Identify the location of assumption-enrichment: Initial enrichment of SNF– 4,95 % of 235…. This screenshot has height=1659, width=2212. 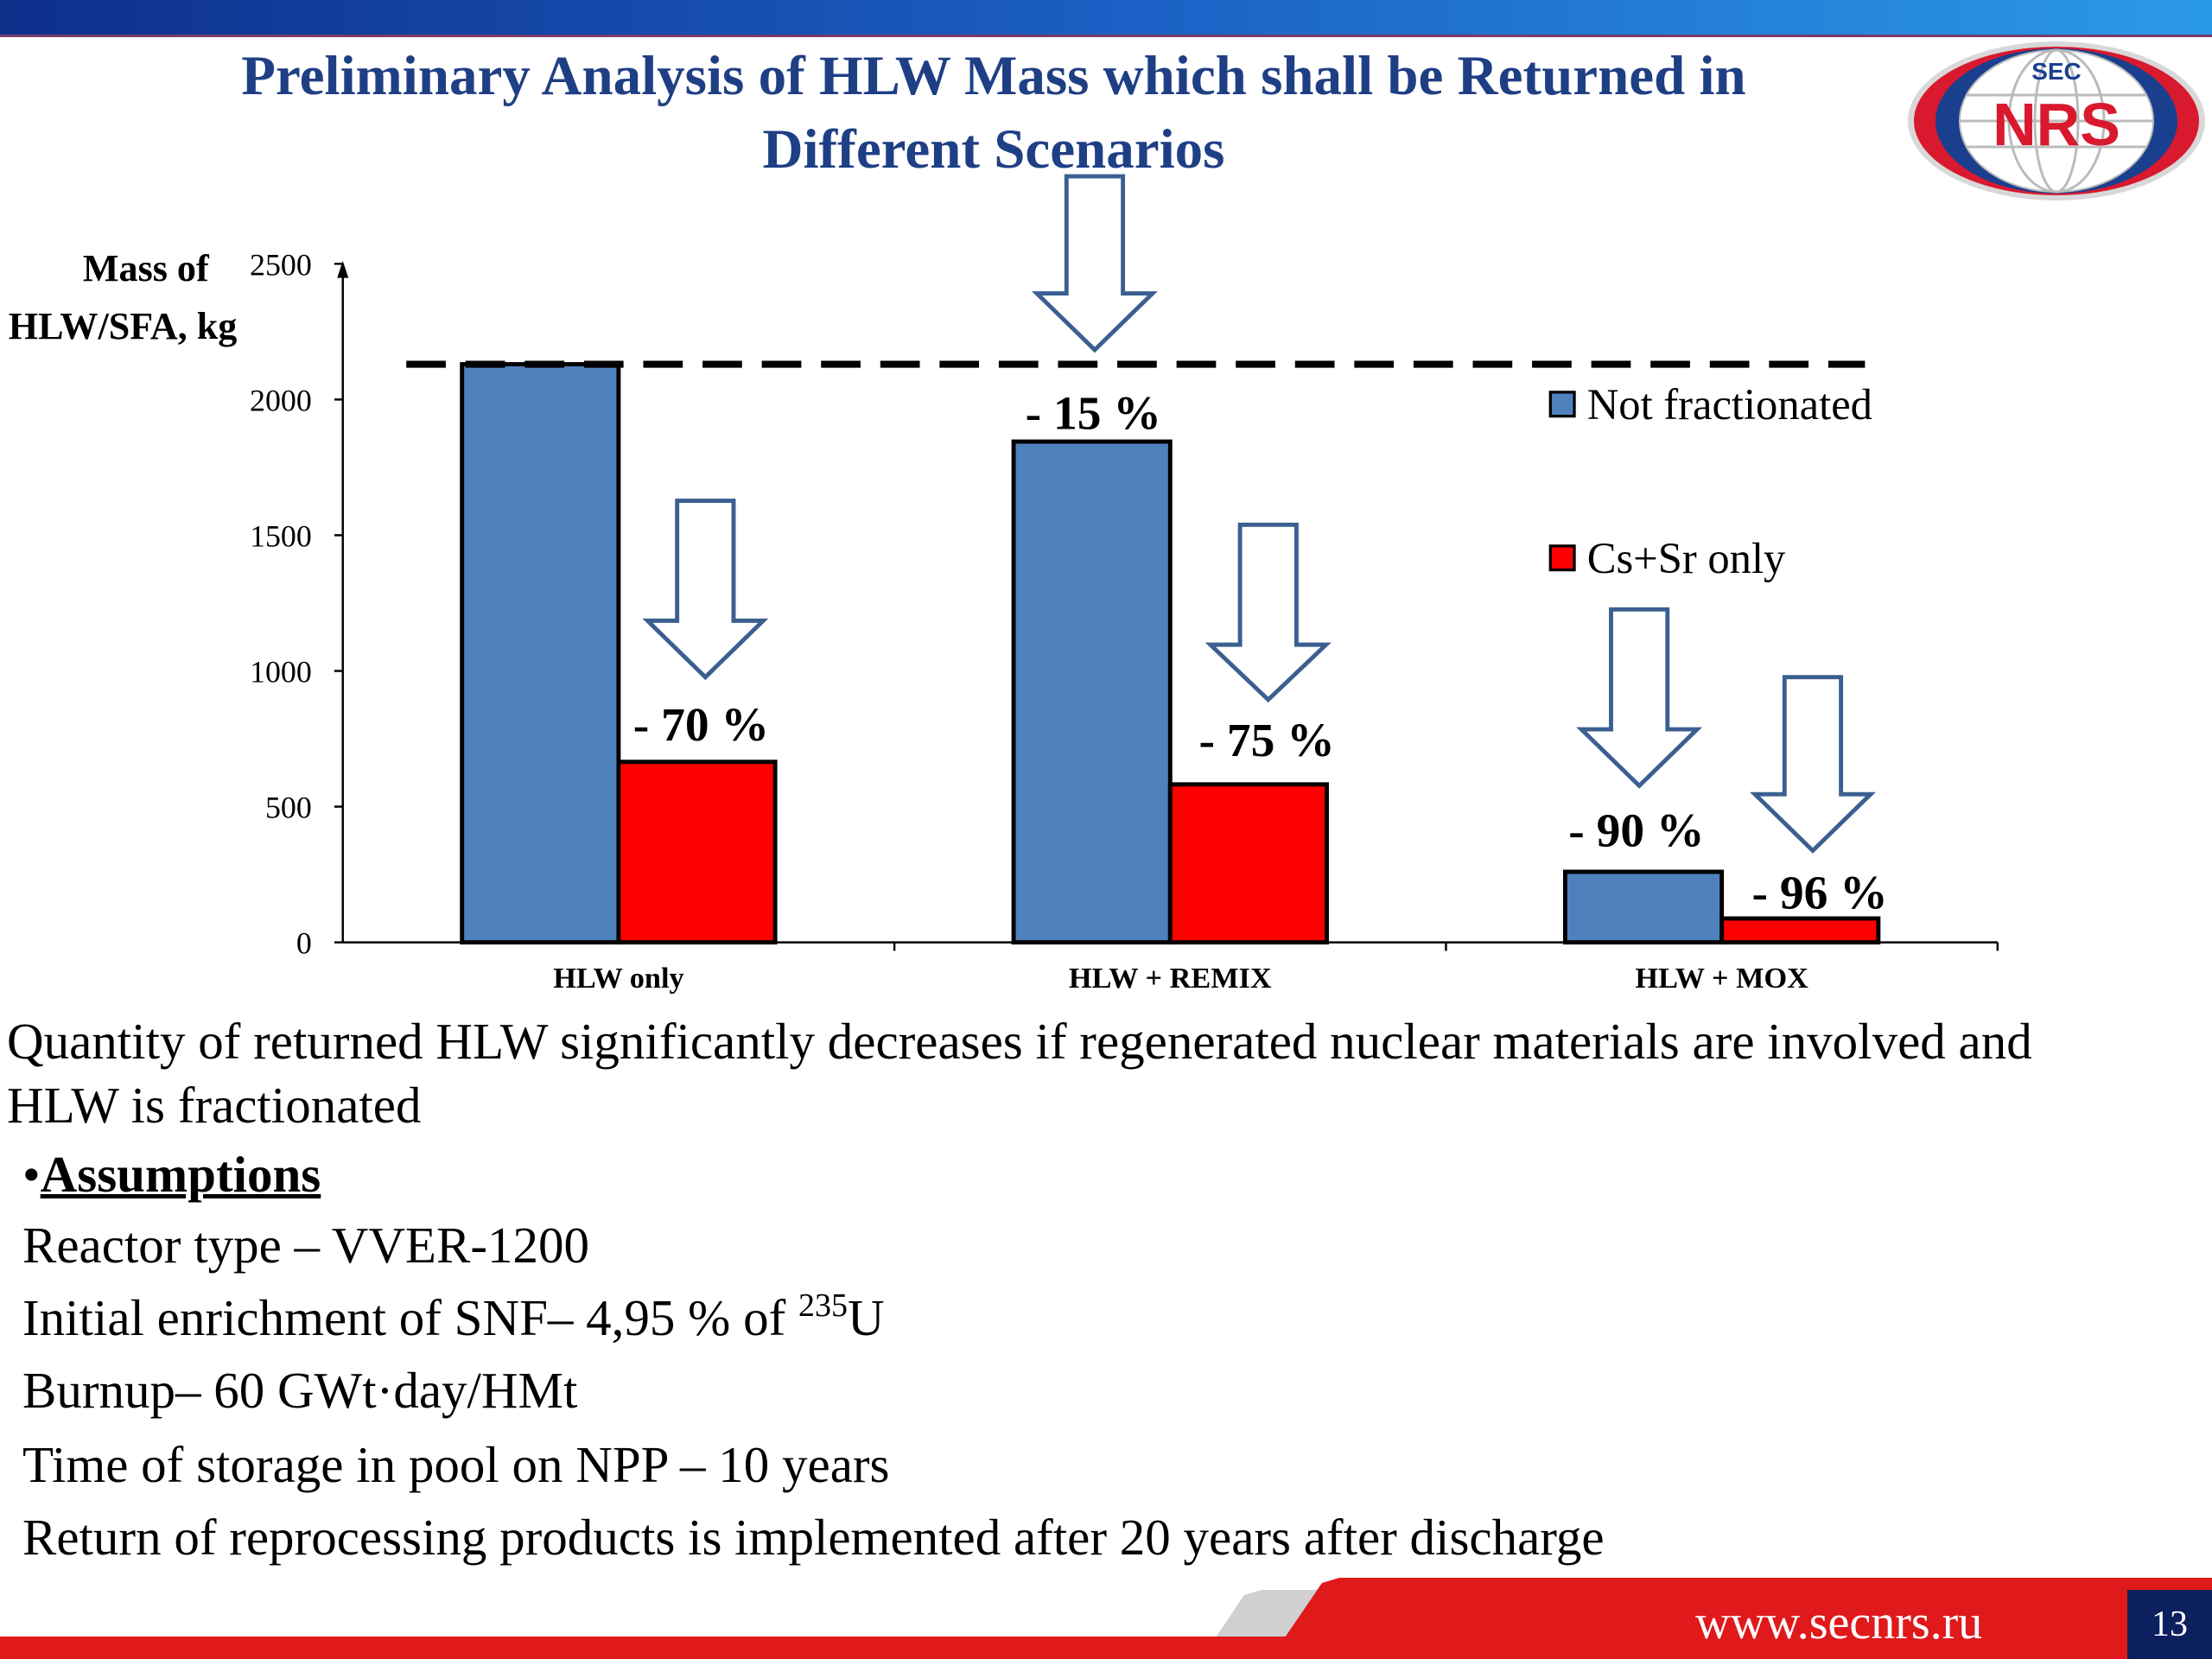
(453, 1317).